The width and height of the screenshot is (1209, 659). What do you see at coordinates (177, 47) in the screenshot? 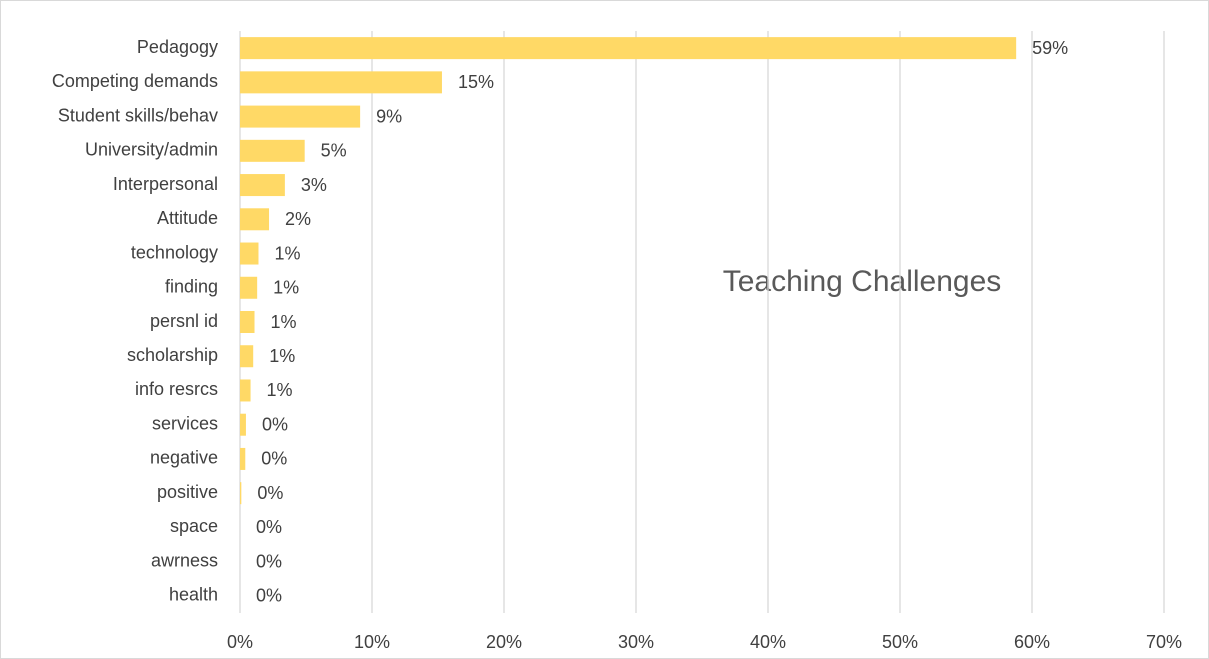
I see `y-tick-label: Pedagogy` at bounding box center [177, 47].